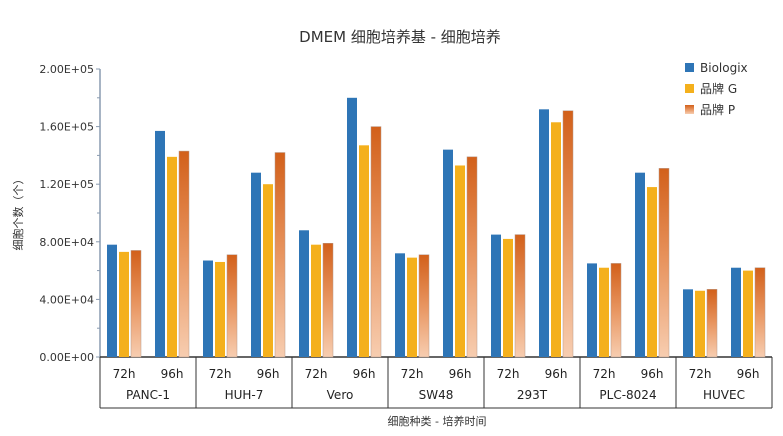 Image resolution: width=783 pixels, height=436 pixels. What do you see at coordinates (66, 357) in the screenshot?
I see `y-tick-label: 0.00E+00` at bounding box center [66, 357].